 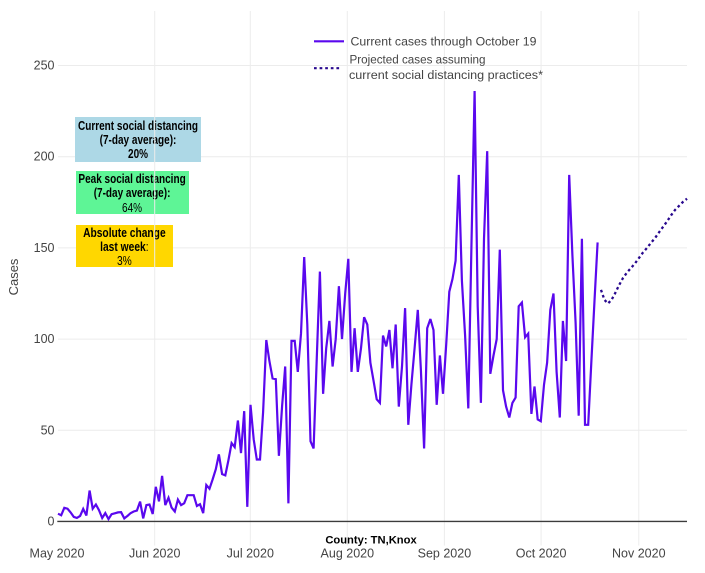 What do you see at coordinates (44, 157) in the screenshot?
I see `svg-text: 200` at bounding box center [44, 157].